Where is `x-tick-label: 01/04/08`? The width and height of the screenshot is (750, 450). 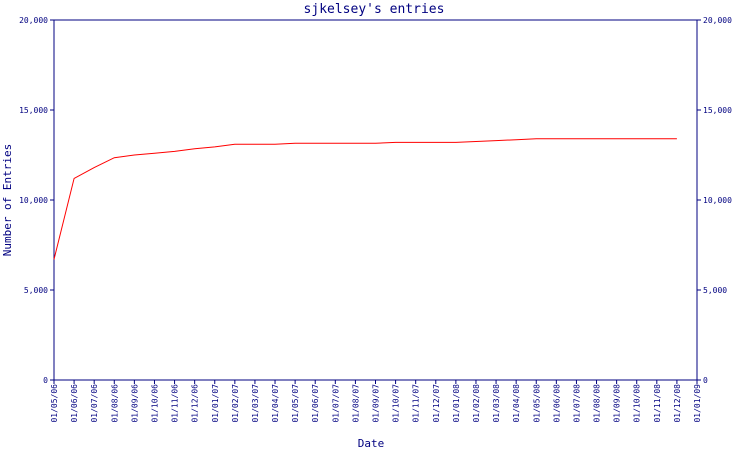
x-tick-label: 01/04/08 is located at coordinates (516, 403).